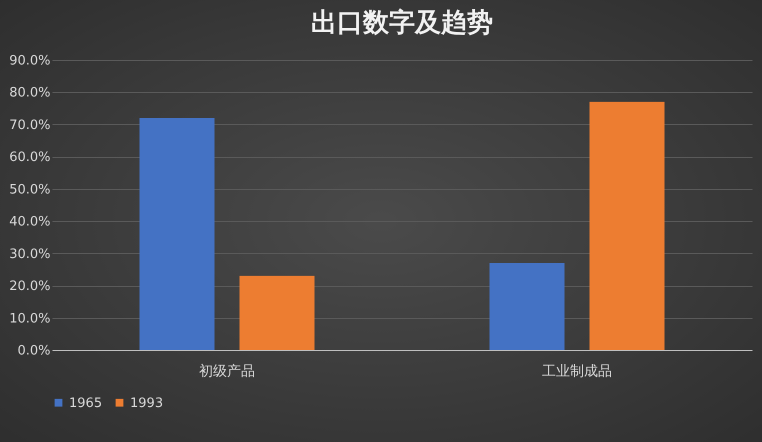 Image resolution: width=762 pixels, height=442 pixels. What do you see at coordinates (33, 351) in the screenshot?
I see `y-tick-label: 0.0%` at bounding box center [33, 351].